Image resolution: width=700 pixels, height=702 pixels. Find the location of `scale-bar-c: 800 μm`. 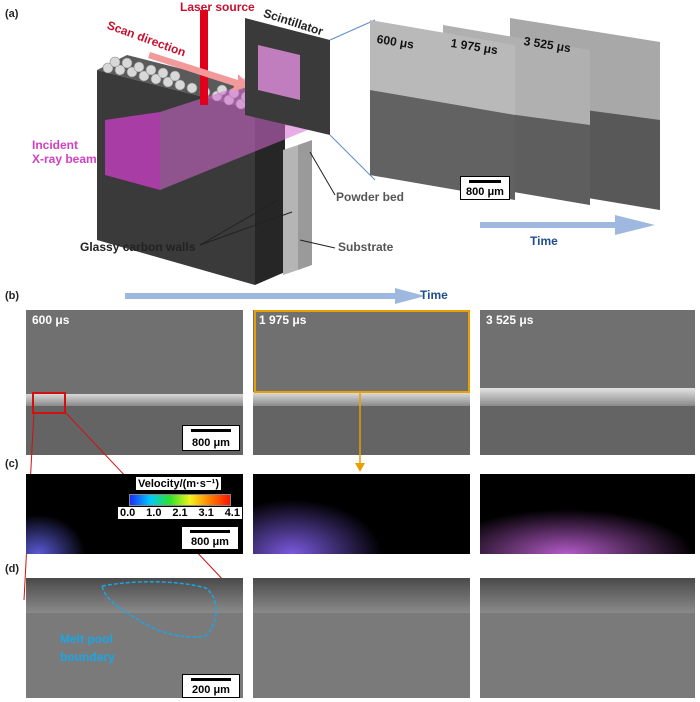

scale-bar-c: 800 μm is located at coordinates (210, 538).